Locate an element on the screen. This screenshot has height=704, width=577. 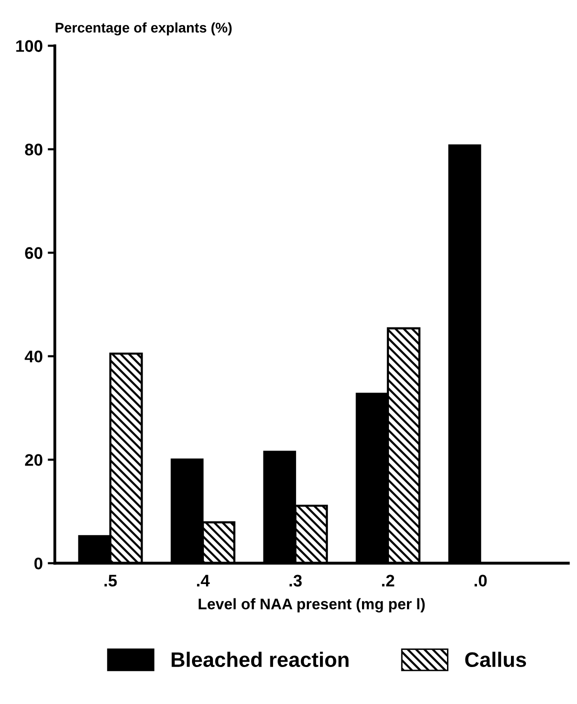
legend-label: Bleached reaction is located at coordinates (260, 660).